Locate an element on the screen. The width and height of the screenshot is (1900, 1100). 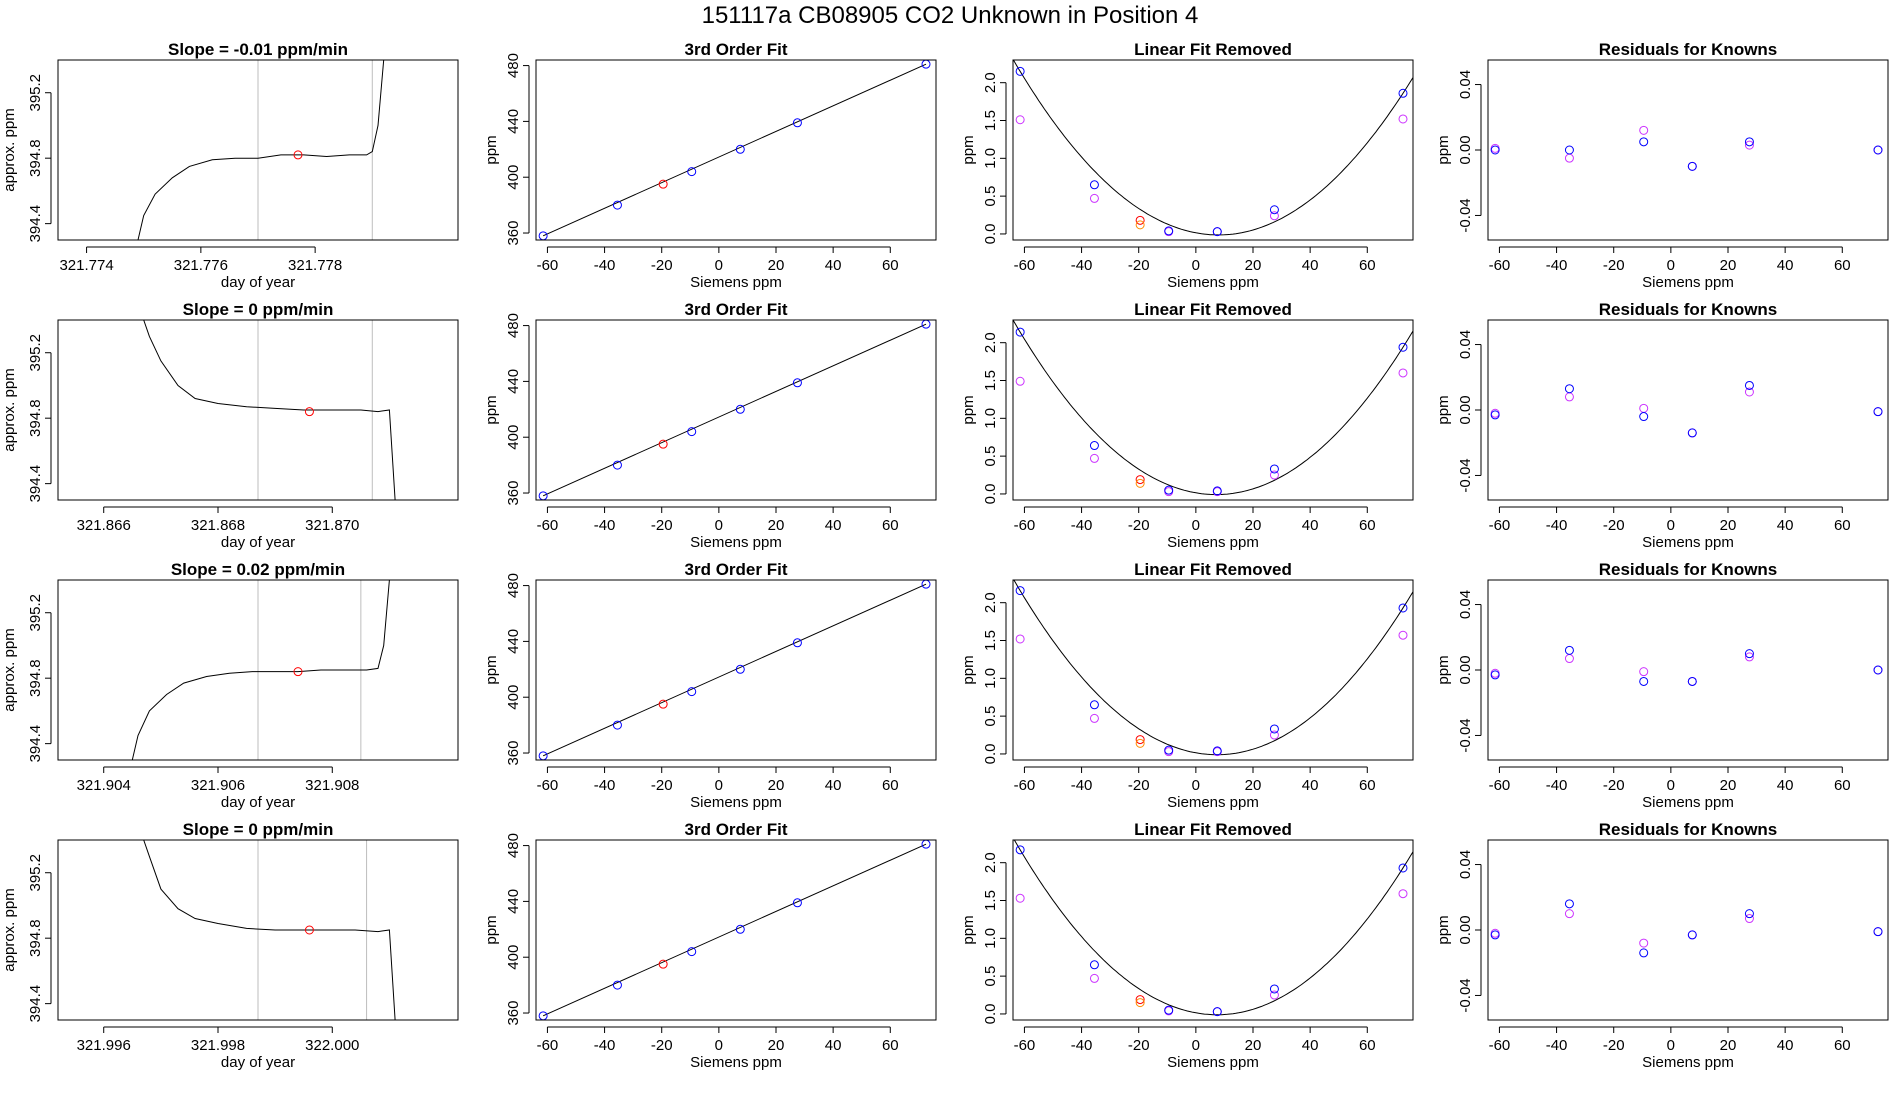
fit-curve is located at coordinates (1213, 148).